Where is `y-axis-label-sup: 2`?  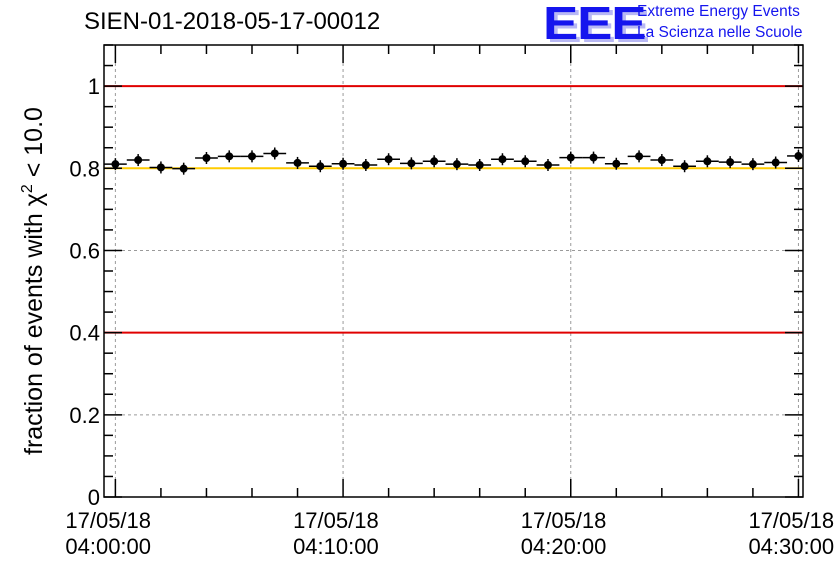 y-axis-label-sup: 2 is located at coordinates (27, 188).